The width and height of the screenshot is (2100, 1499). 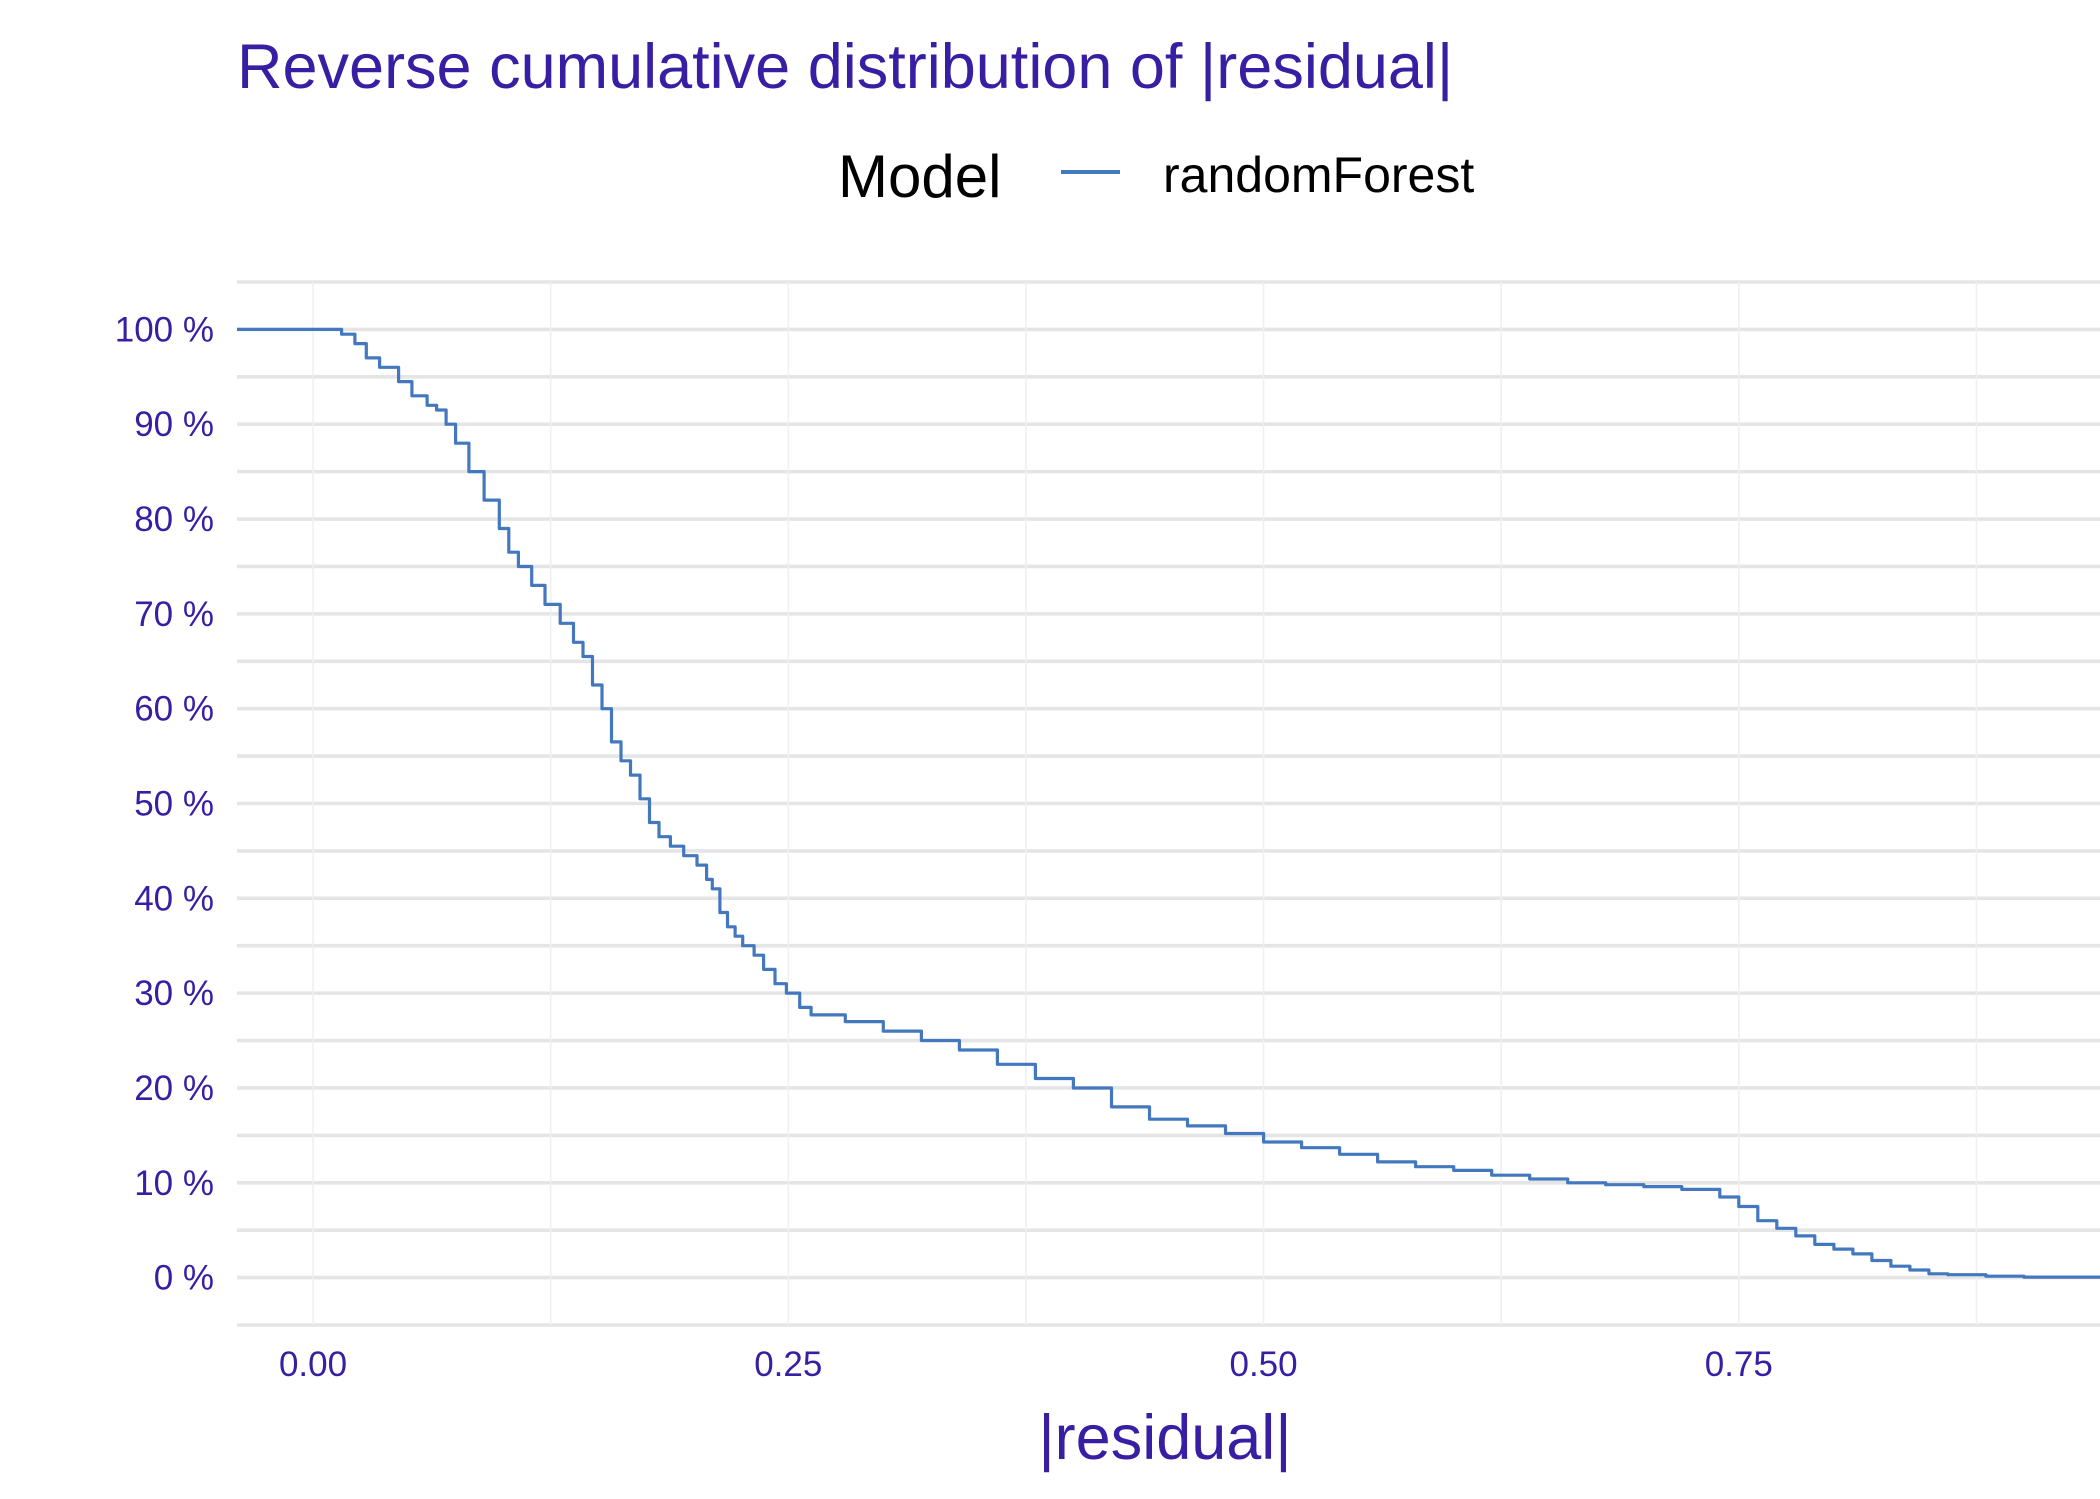 What do you see at coordinates (174, 519) in the screenshot?
I see `y-tick-label: 80 %` at bounding box center [174, 519].